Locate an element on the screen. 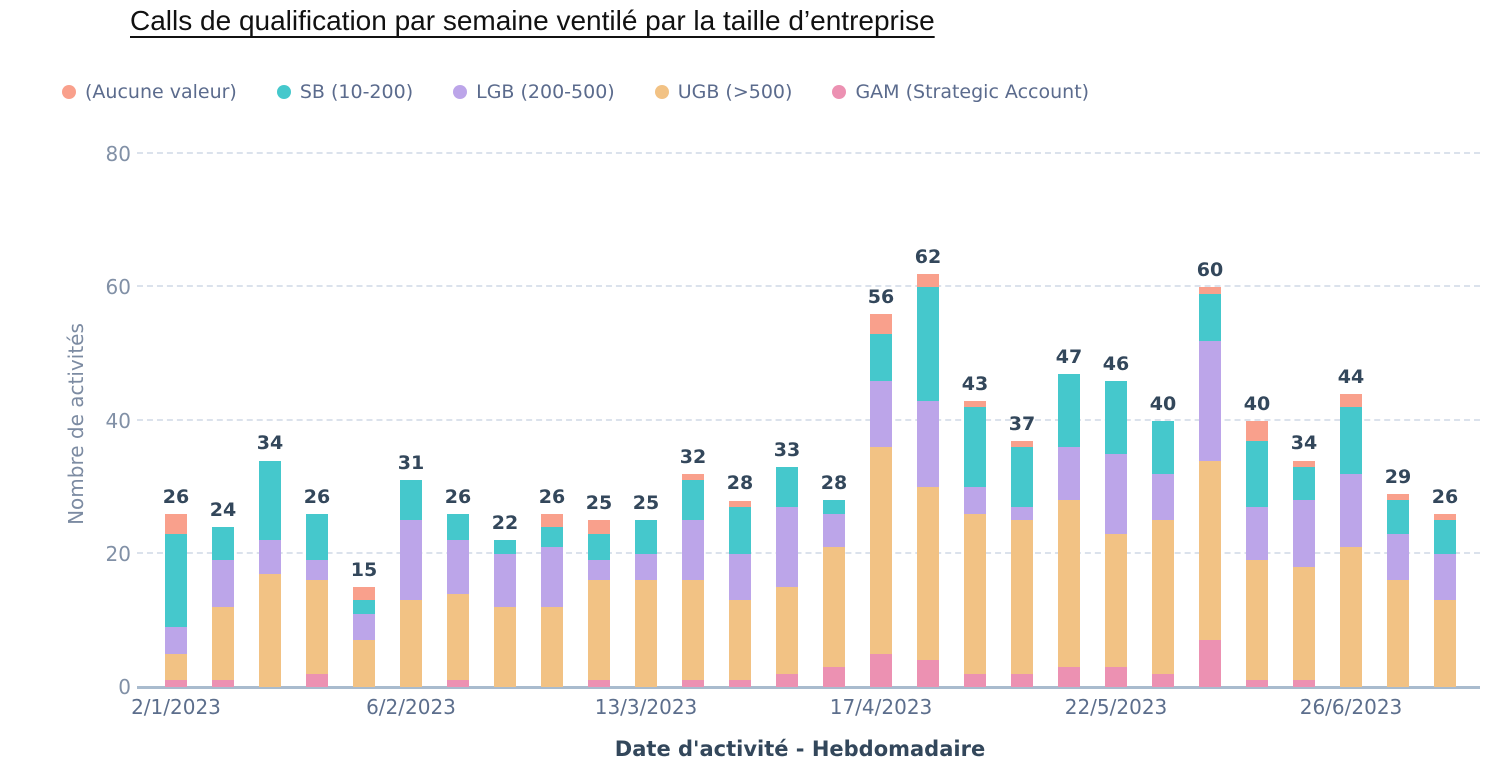  bar-week-6: 31 is located at coordinates (411, 569).